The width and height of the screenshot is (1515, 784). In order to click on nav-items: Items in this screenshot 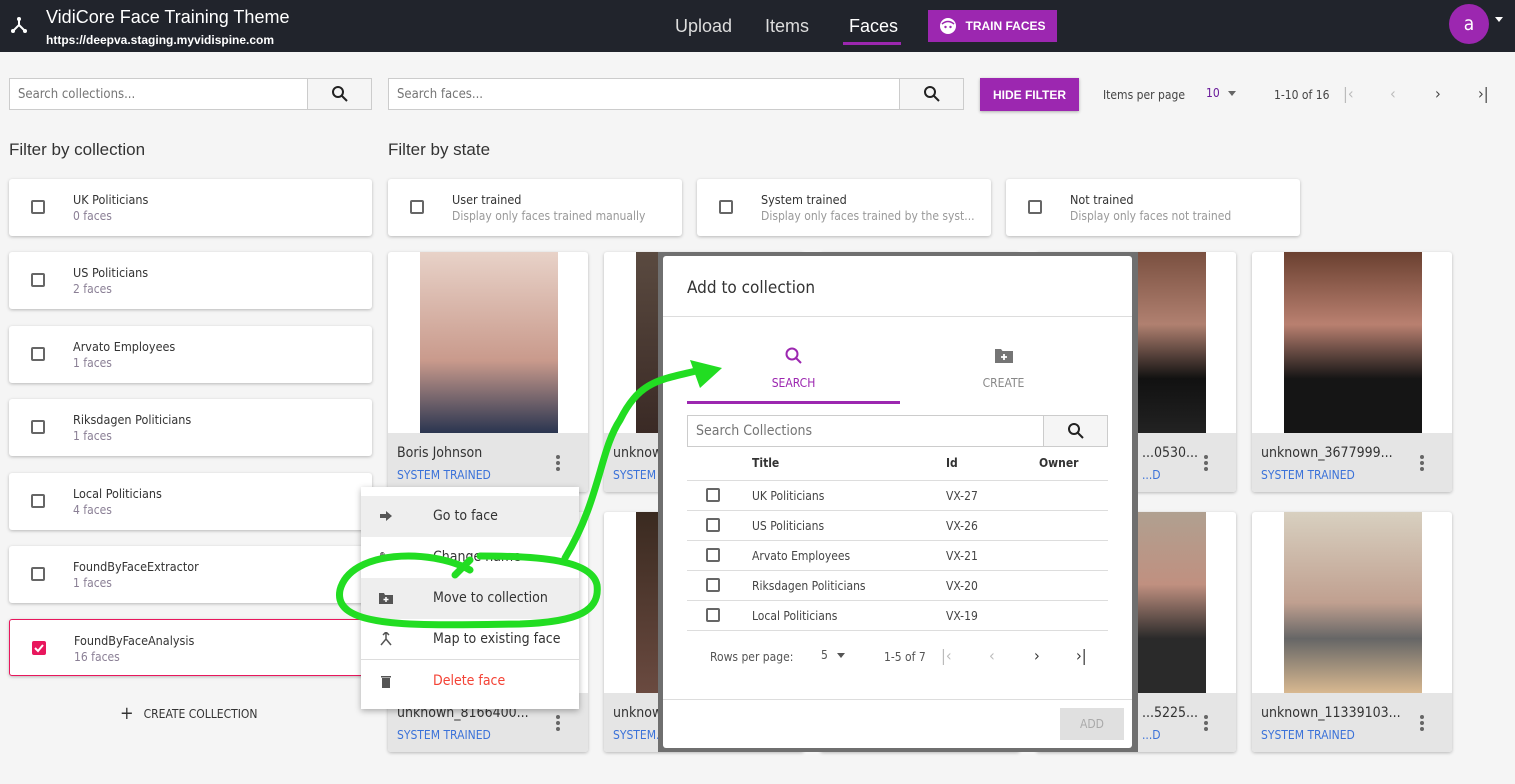, I will do `click(787, 26)`.